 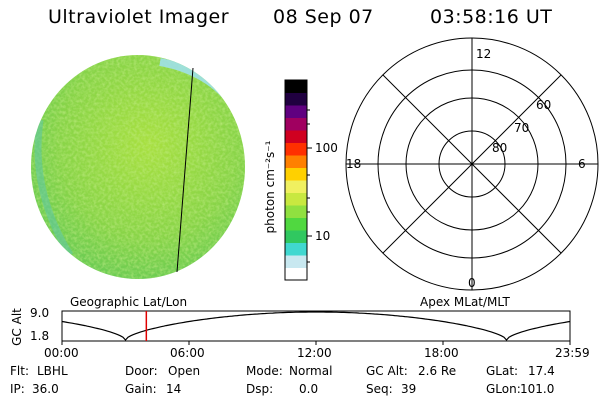 I want to click on status-glat-value: 17.4, so click(x=541, y=371).